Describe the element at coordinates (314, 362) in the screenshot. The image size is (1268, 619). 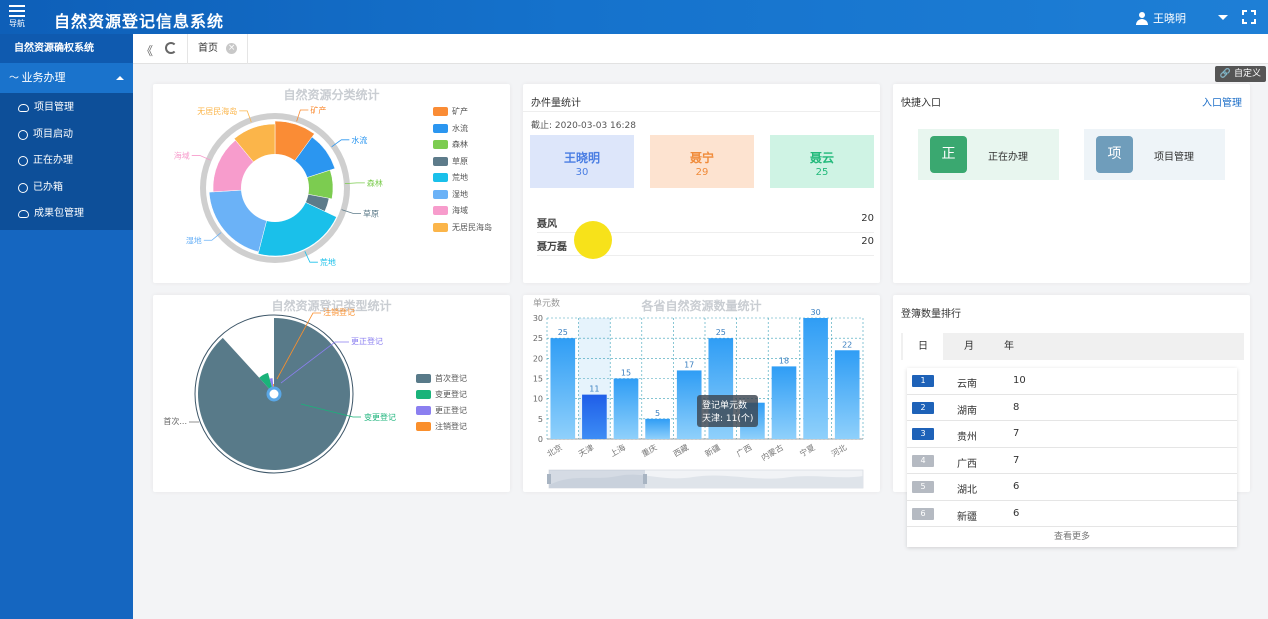
I see `pie2-label-line` at that location.